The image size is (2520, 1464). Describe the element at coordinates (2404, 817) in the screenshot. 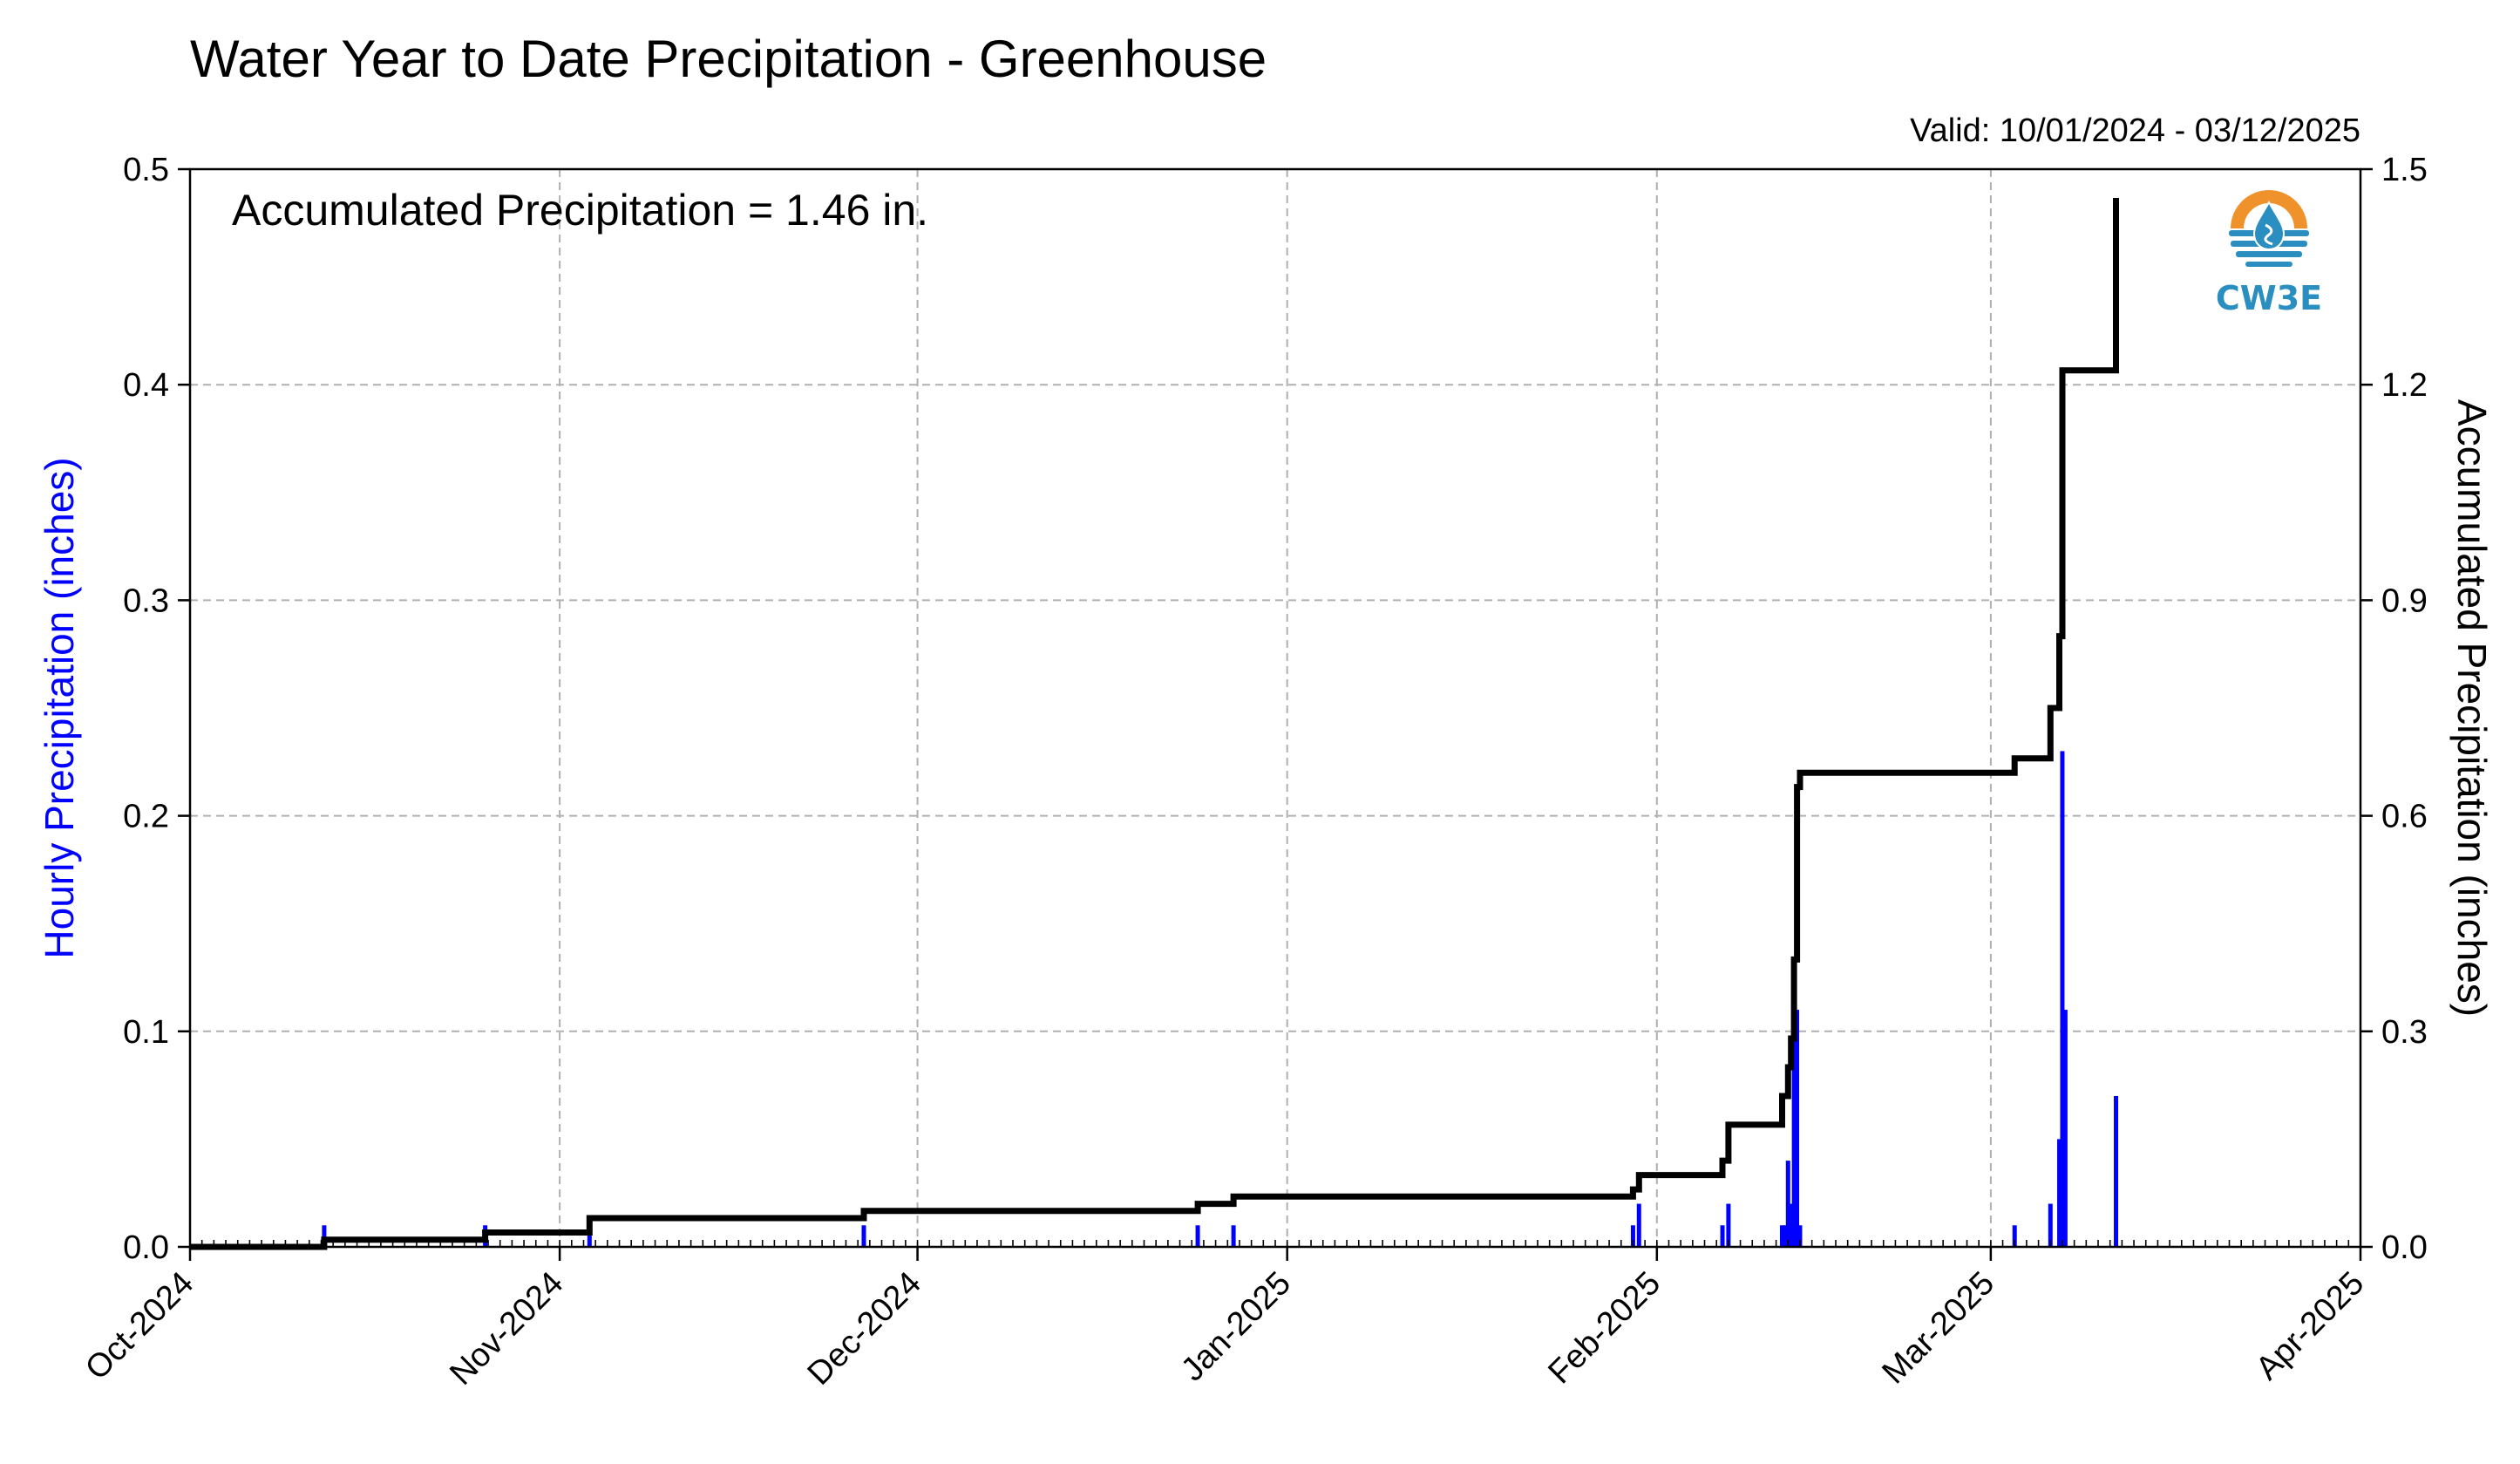

I see `right-y-tick-label: 0.6` at that location.